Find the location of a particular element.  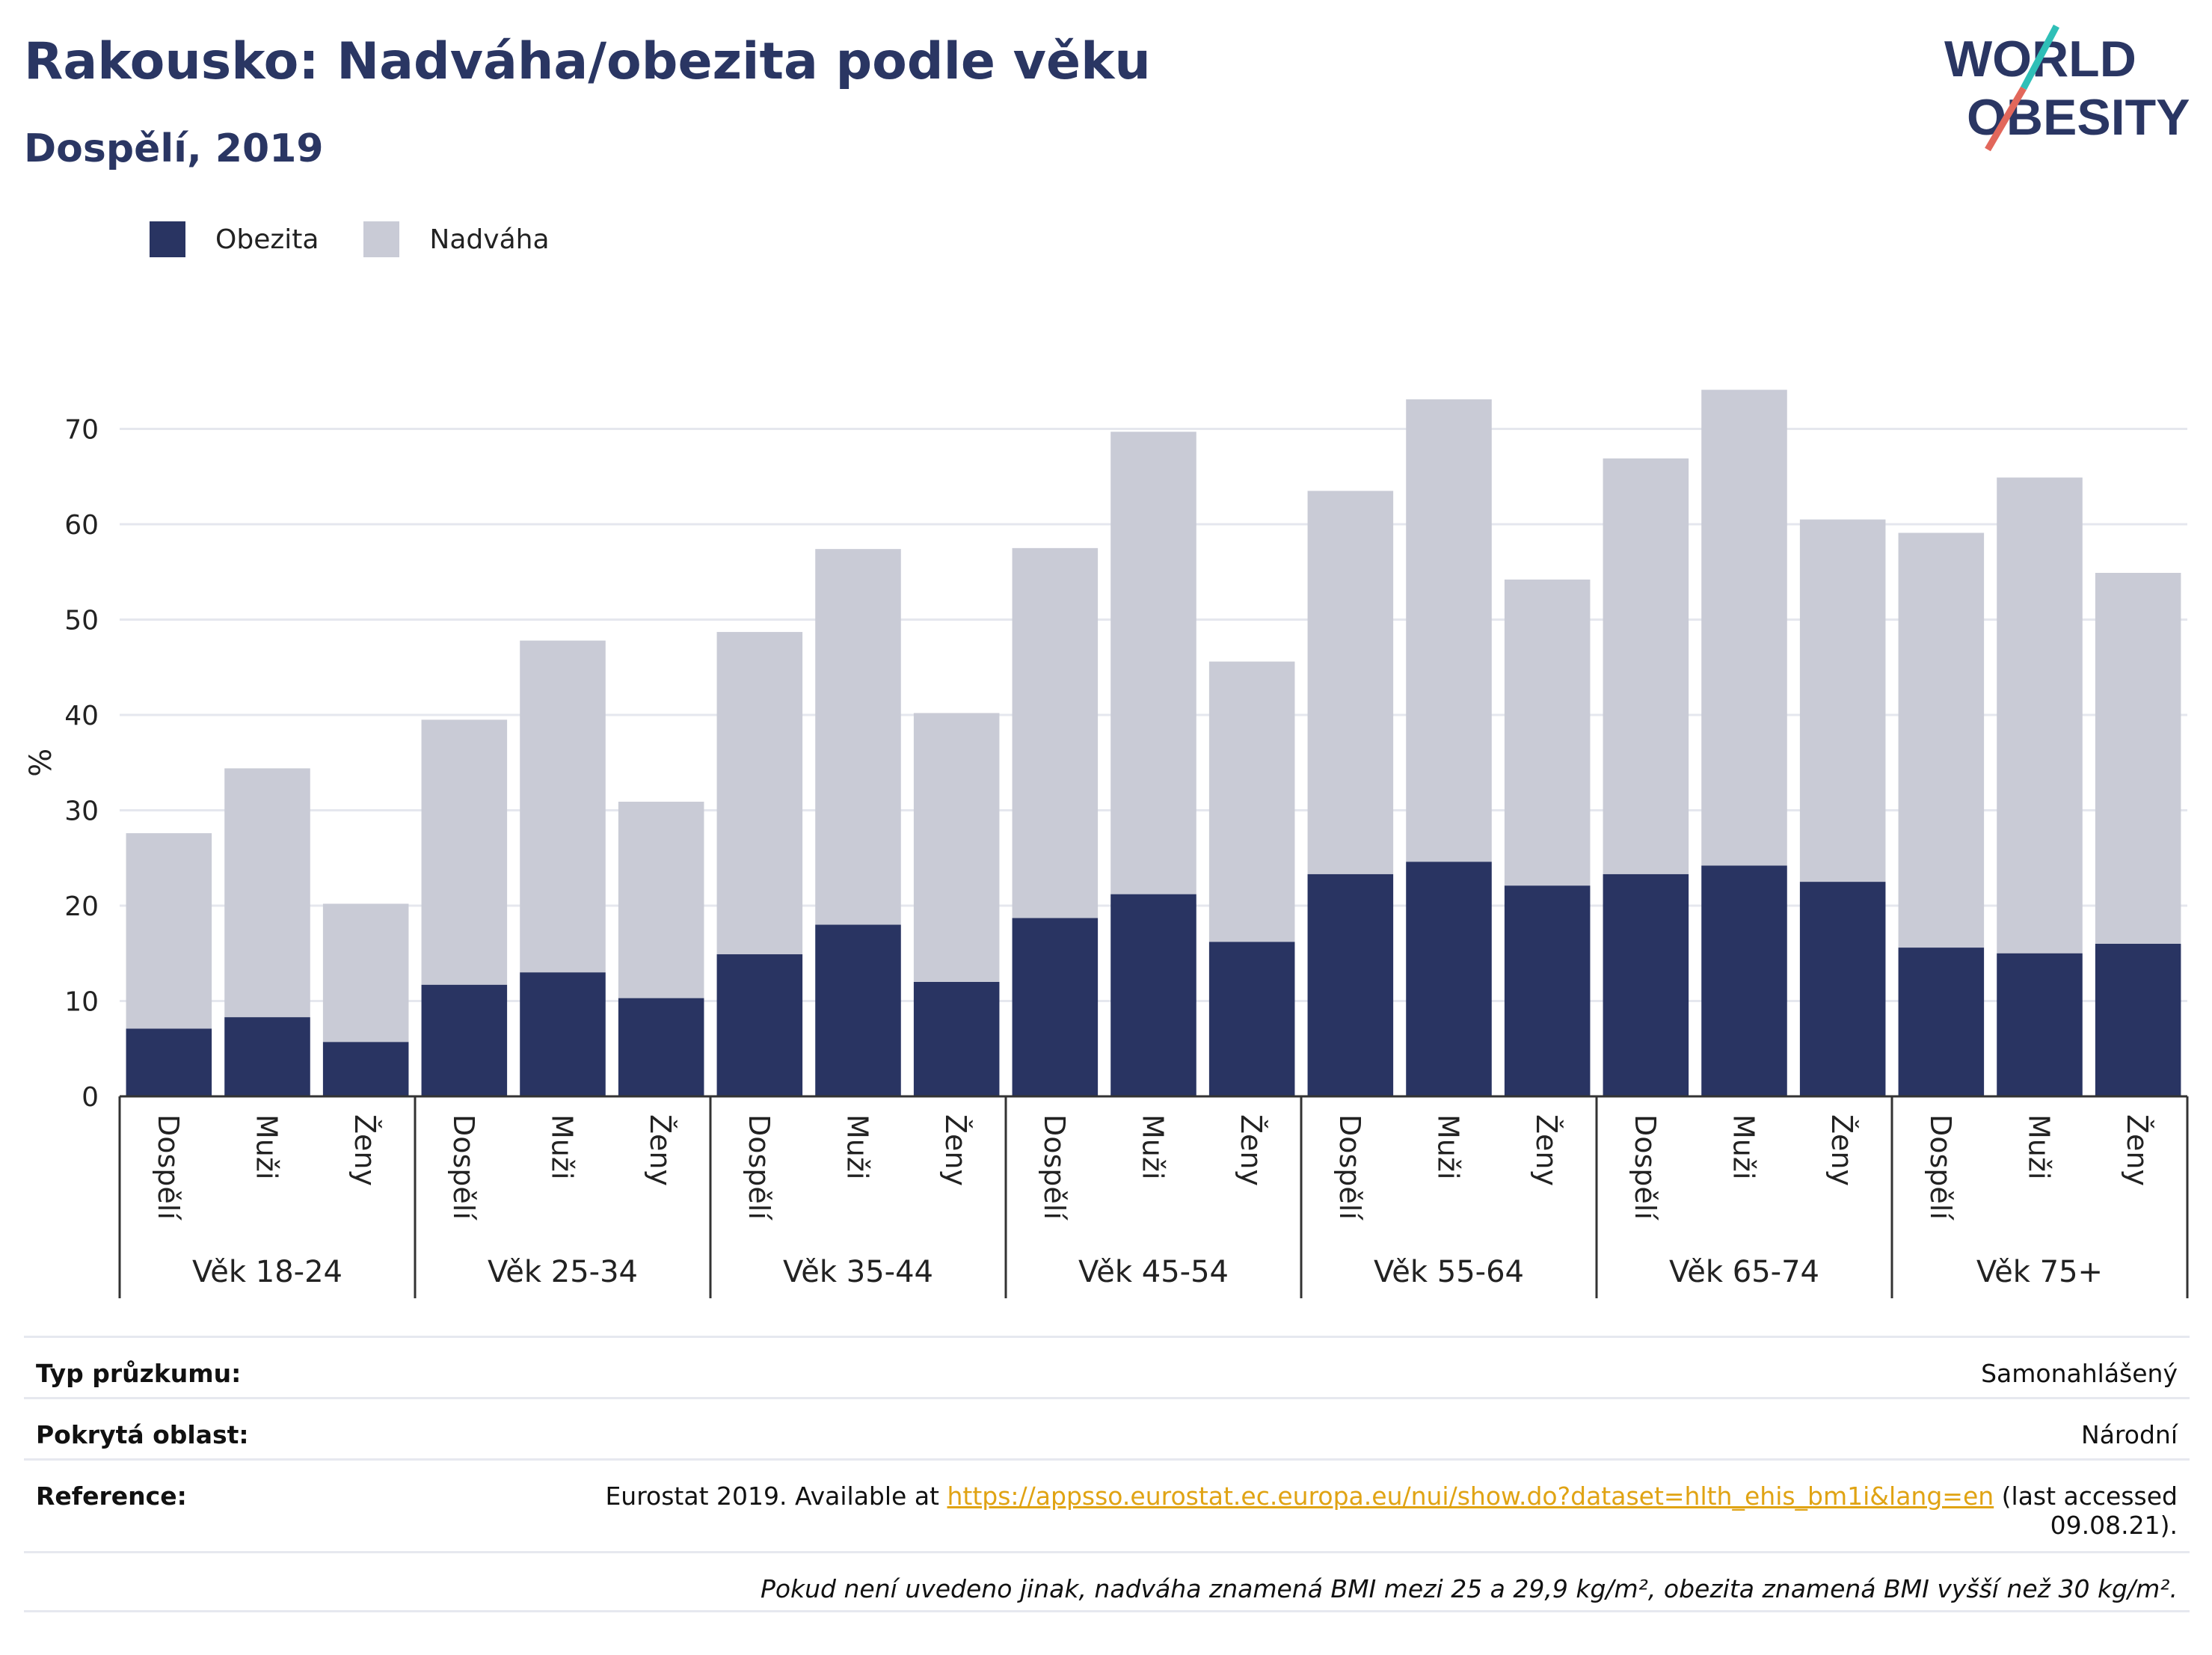

legend-item-obezita: Obezita is located at coordinates (234, 239).